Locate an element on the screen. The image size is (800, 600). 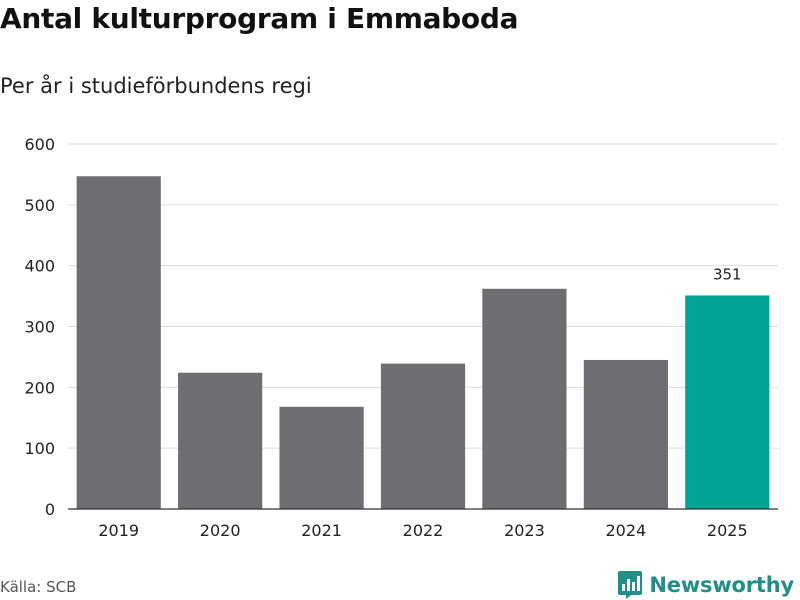
x-tick-label: 2019 is located at coordinates (118, 530).